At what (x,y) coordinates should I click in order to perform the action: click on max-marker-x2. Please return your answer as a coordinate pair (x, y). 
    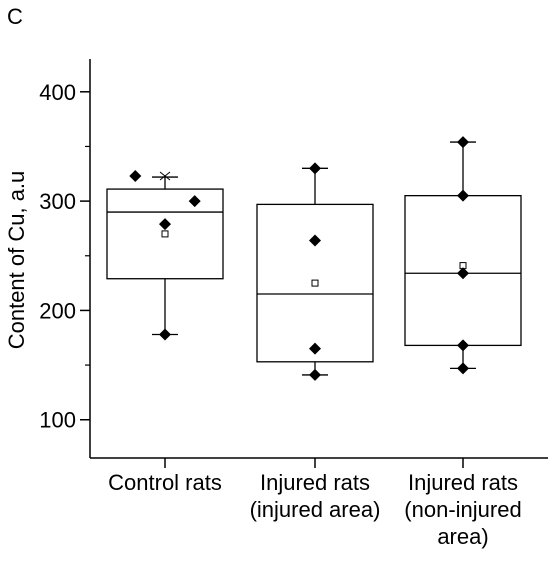
    Looking at the image, I should click on (165, 176).